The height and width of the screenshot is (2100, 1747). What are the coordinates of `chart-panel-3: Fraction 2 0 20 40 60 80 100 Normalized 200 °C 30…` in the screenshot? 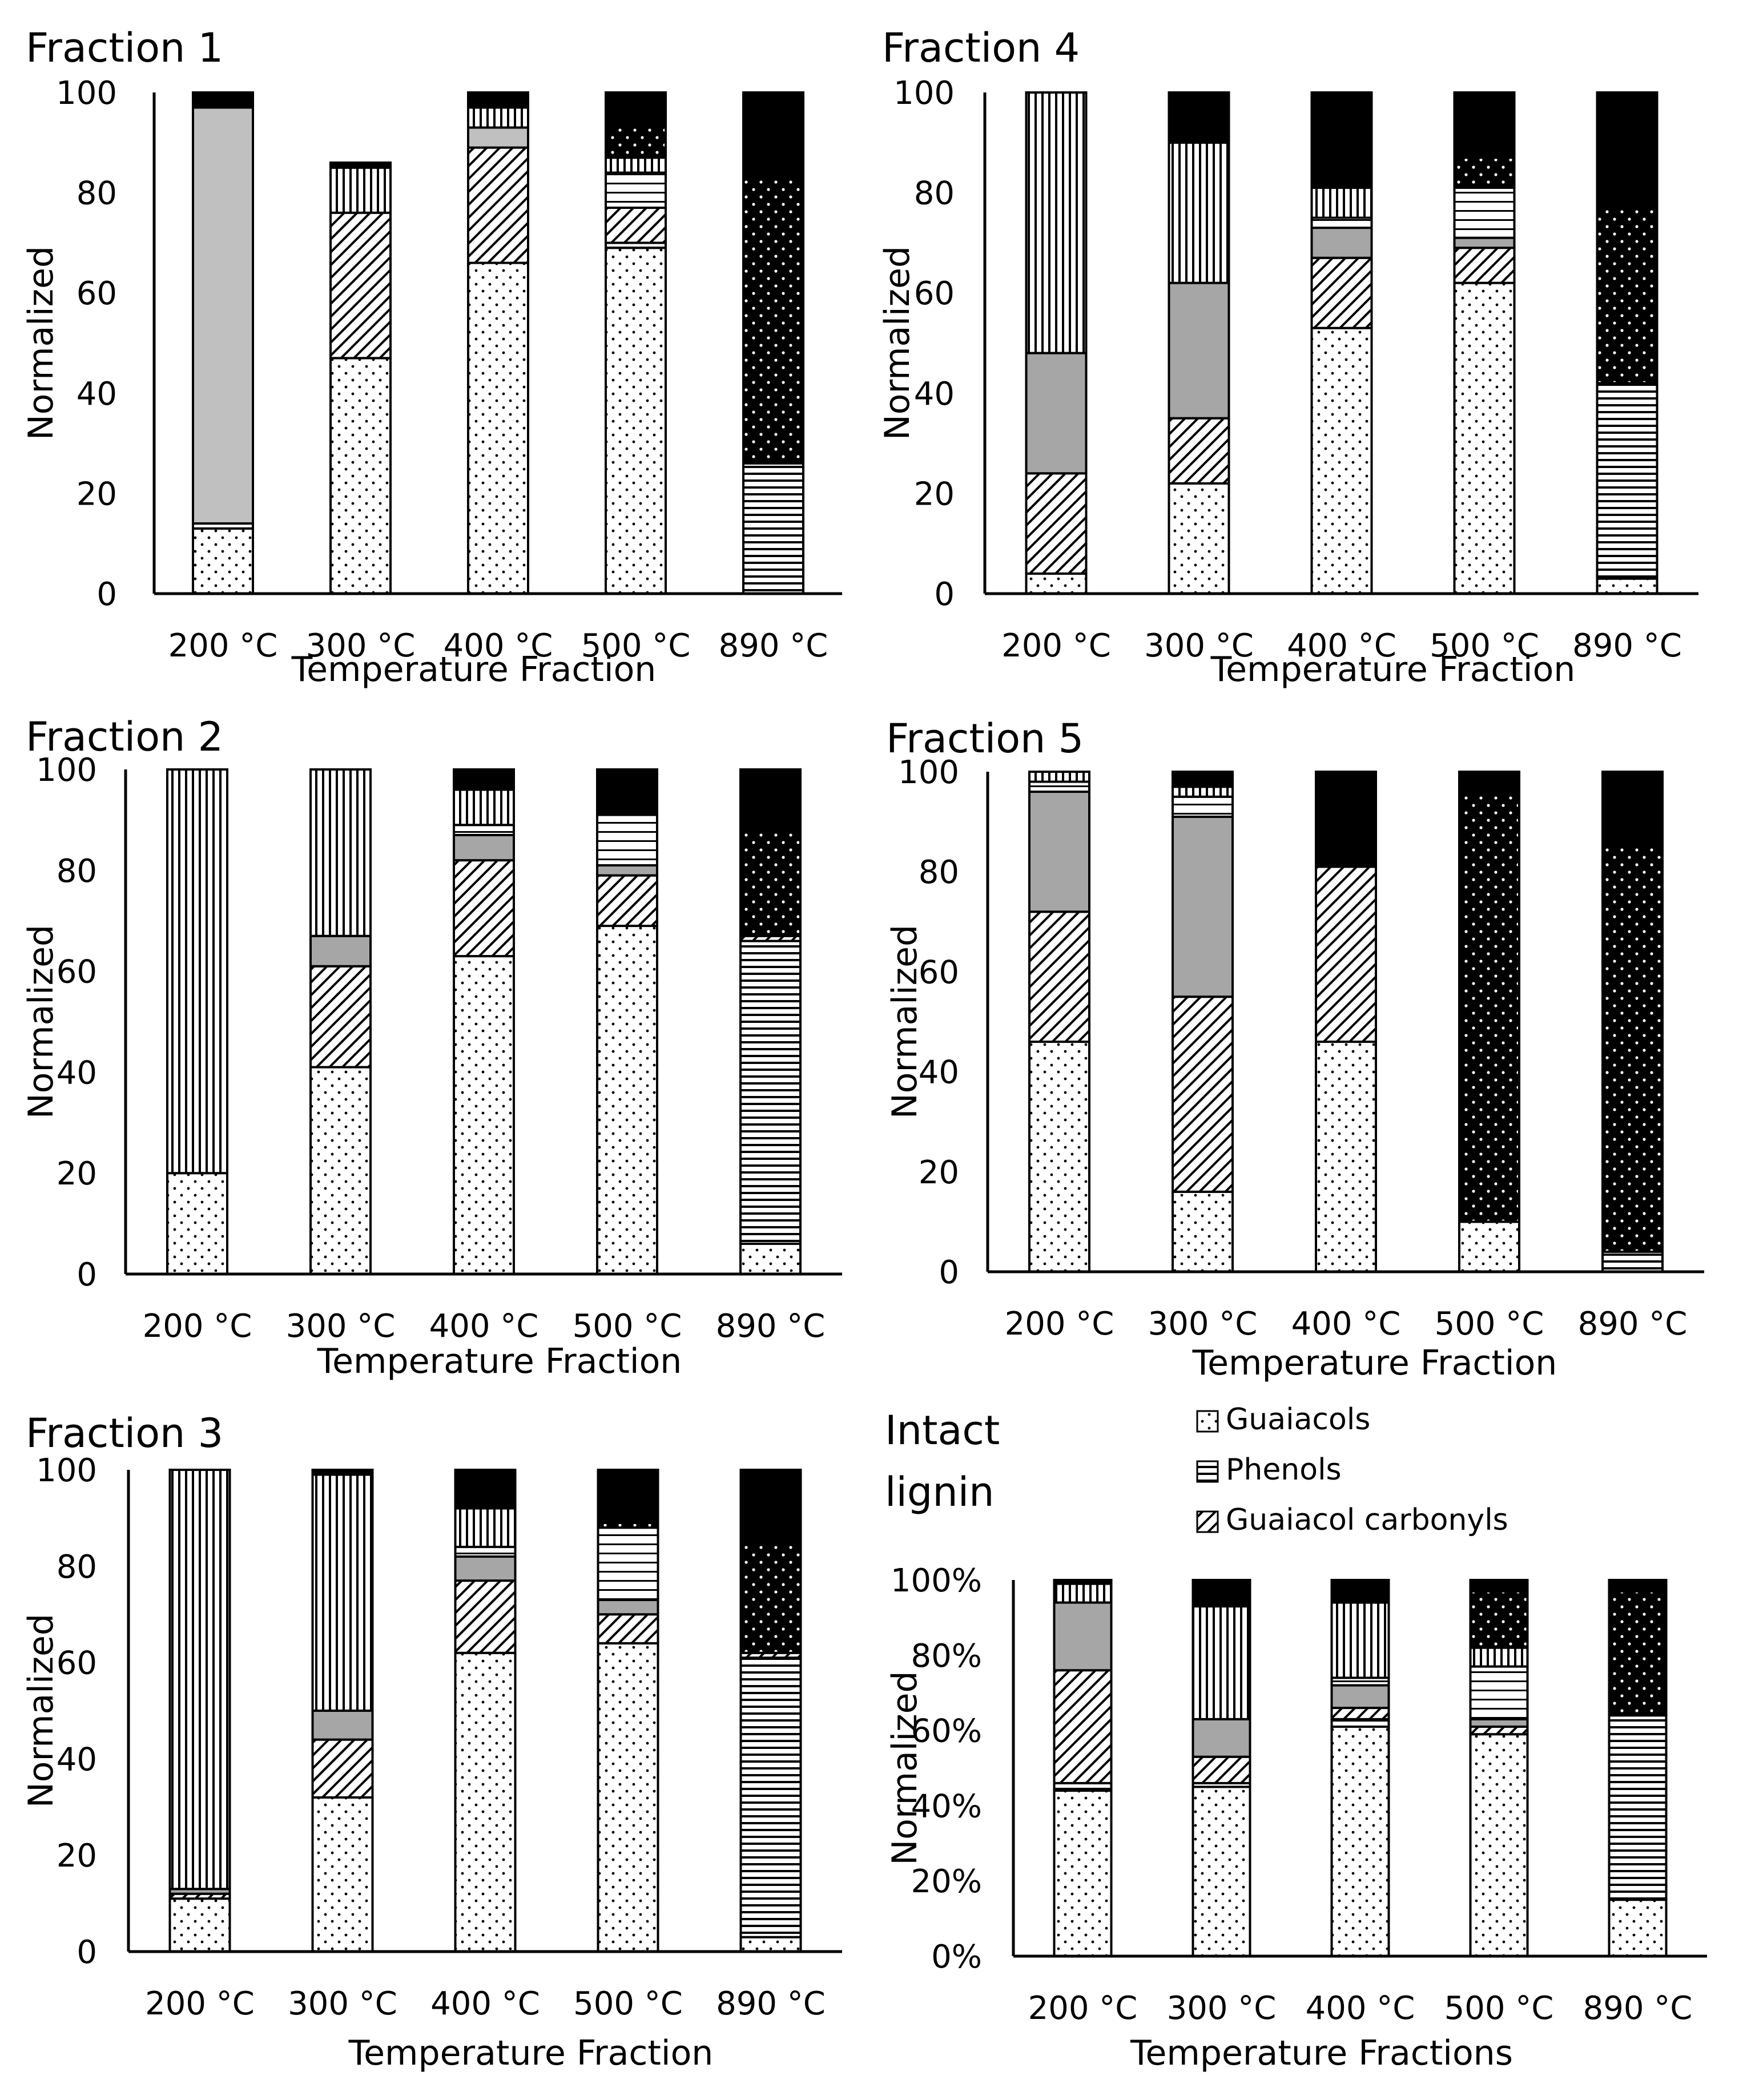 It's located at (431, 1047).